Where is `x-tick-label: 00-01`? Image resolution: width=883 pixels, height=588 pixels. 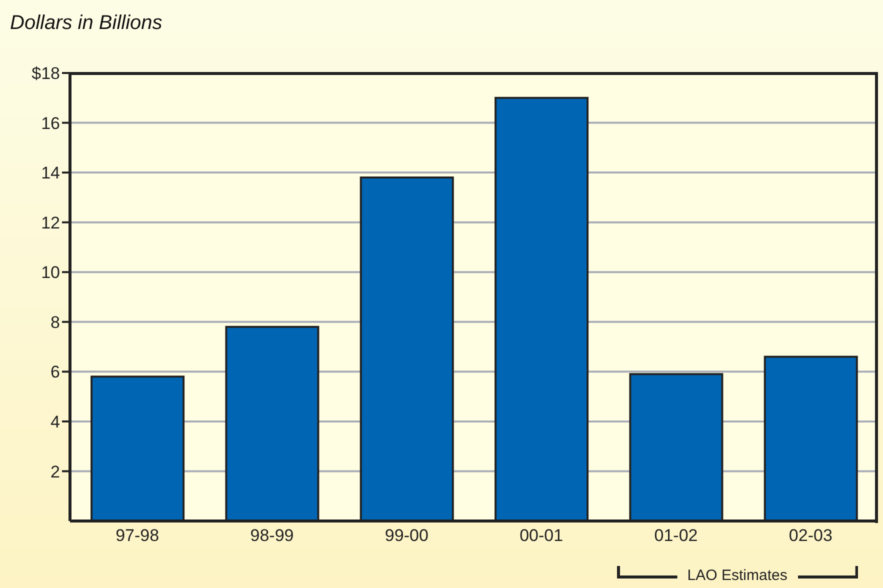
x-tick-label: 00-01 is located at coordinates (542, 536).